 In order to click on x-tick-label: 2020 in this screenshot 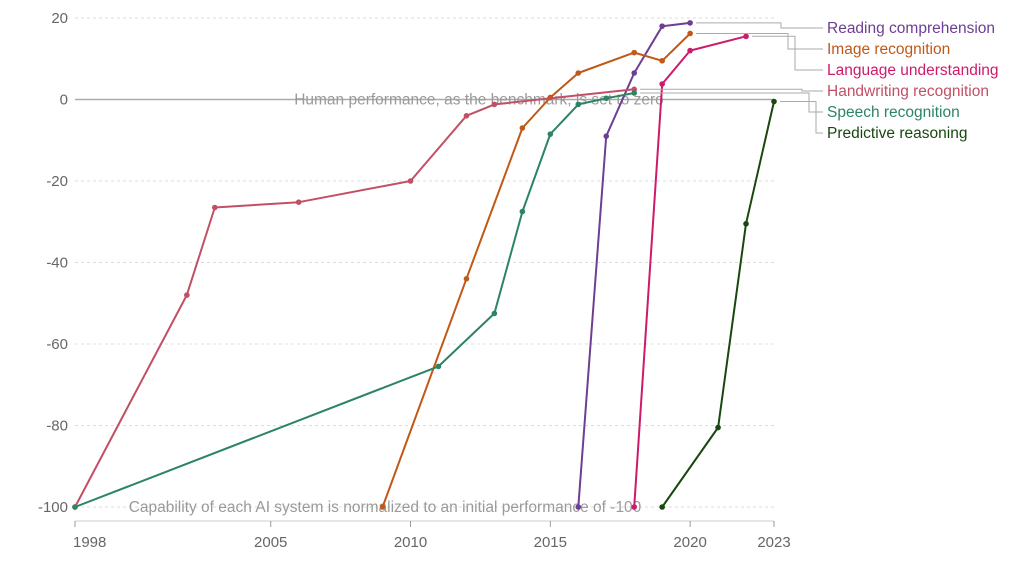, I will do `click(689, 542)`.